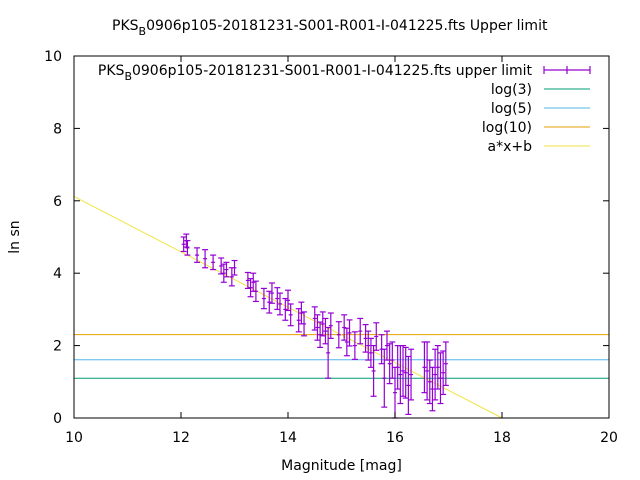 This screenshot has height=480, width=640. Describe the element at coordinates (395, 438) in the screenshot. I see `x-tick-label: 16` at that location.